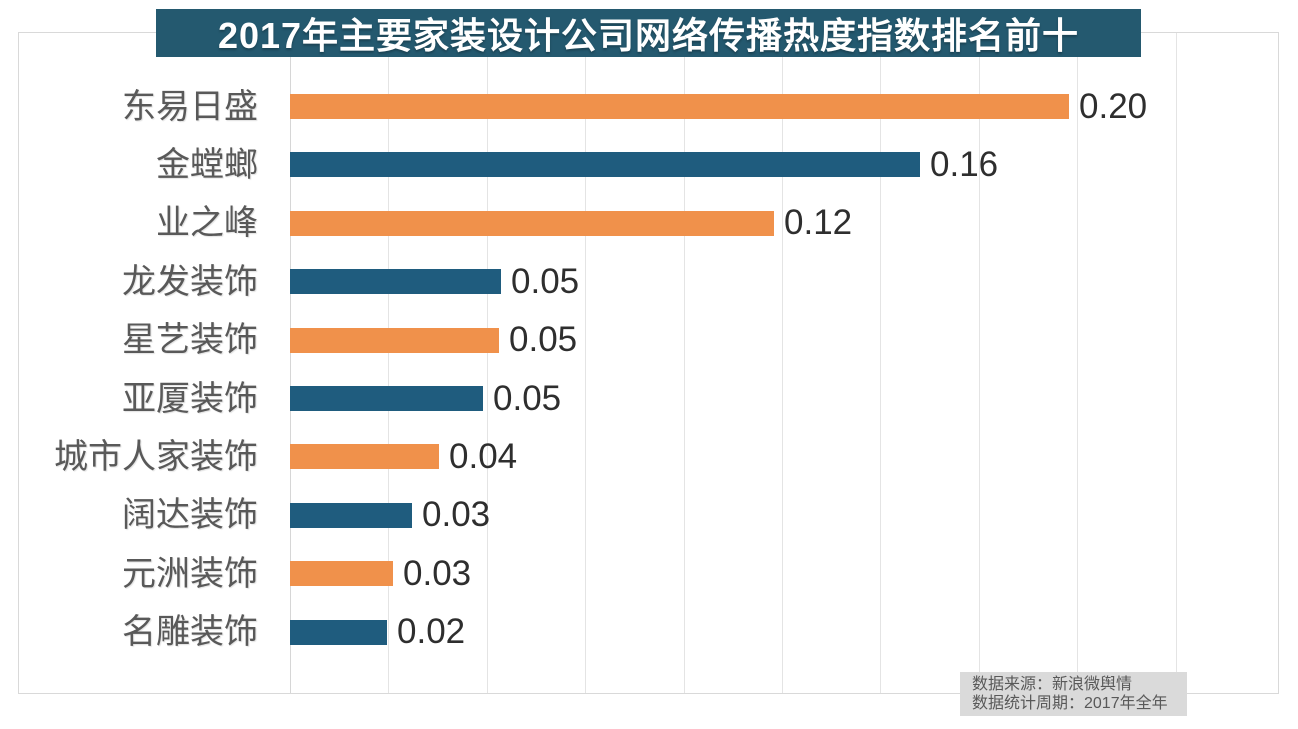 The image size is (1298, 729). What do you see at coordinates (190, 515) in the screenshot?
I see `category-label: 阔达装饰` at bounding box center [190, 515].